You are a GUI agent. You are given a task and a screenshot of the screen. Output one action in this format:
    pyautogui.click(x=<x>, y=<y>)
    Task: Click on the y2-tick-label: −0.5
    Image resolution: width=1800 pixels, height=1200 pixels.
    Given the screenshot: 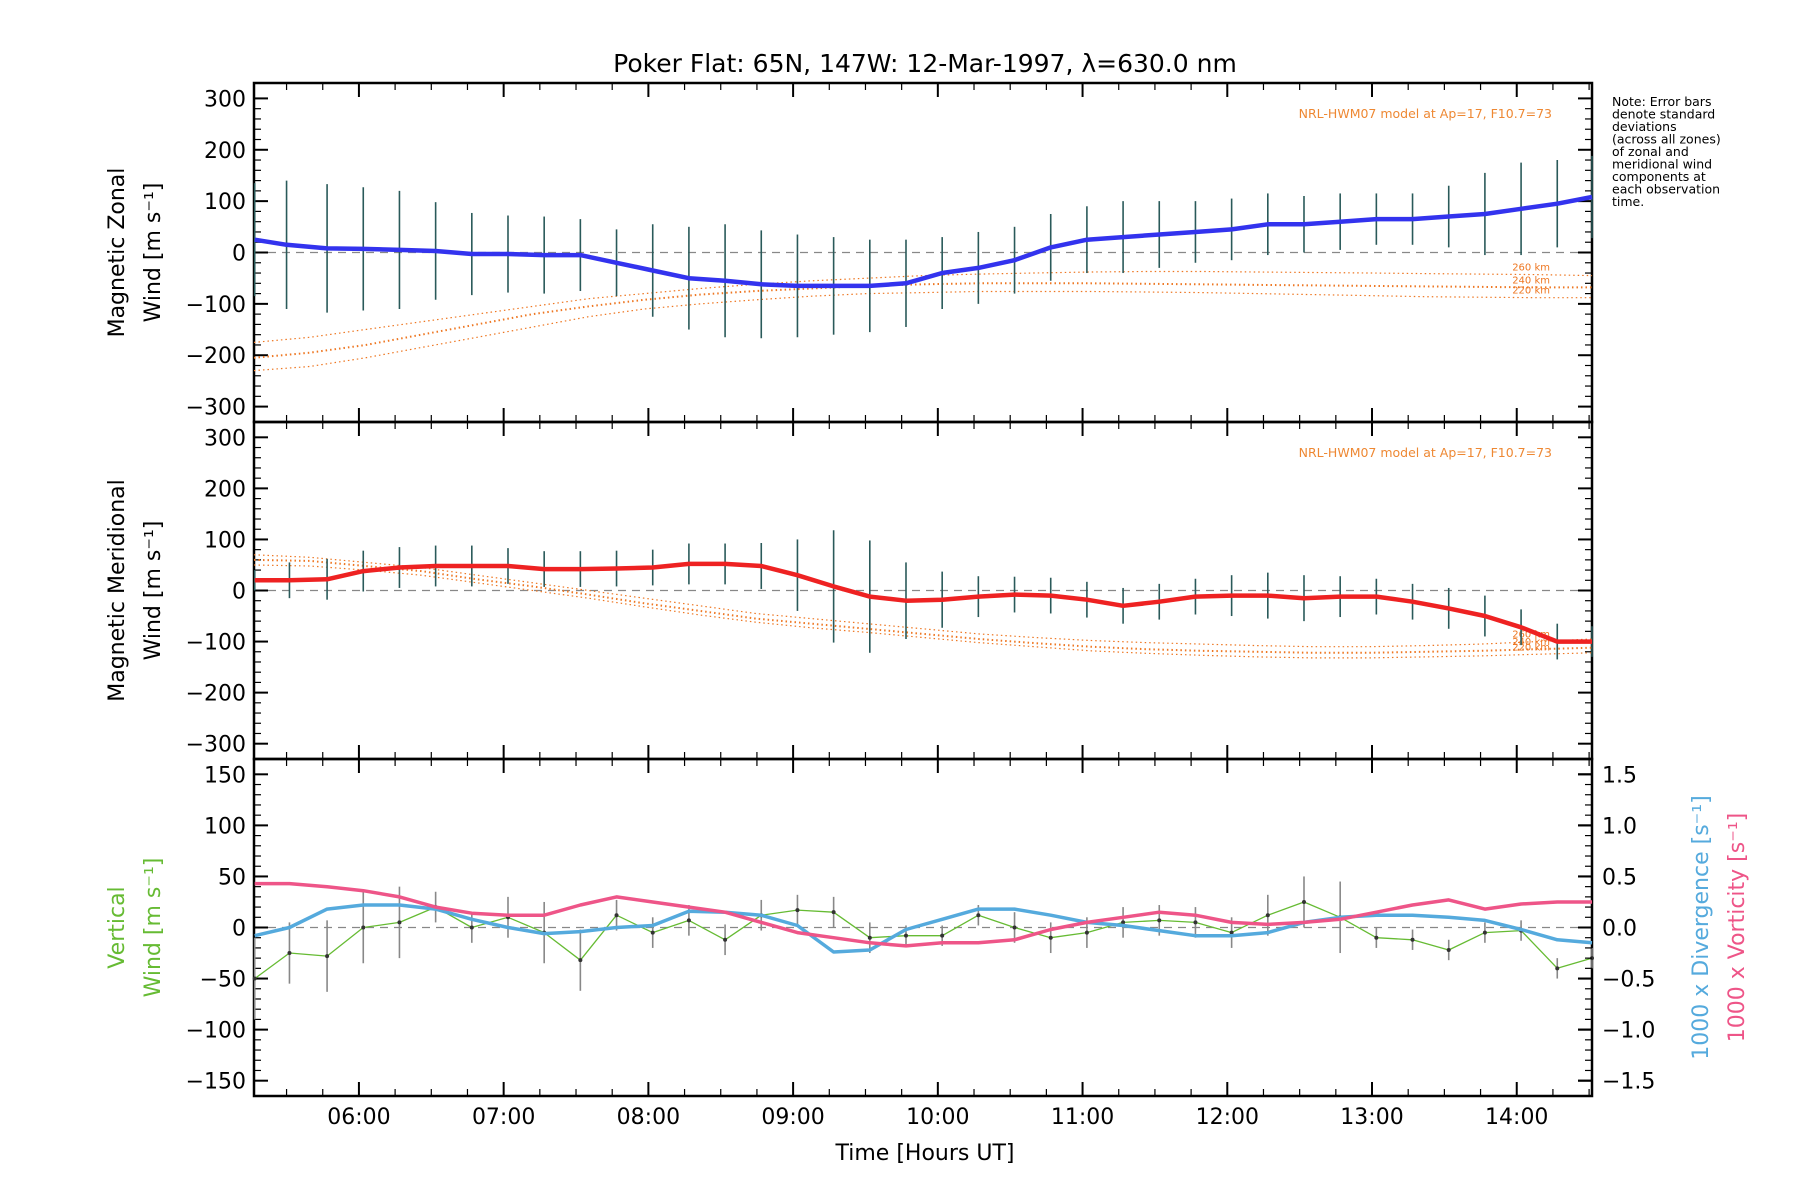 What is the action you would take?
    pyautogui.click(x=1628, y=980)
    